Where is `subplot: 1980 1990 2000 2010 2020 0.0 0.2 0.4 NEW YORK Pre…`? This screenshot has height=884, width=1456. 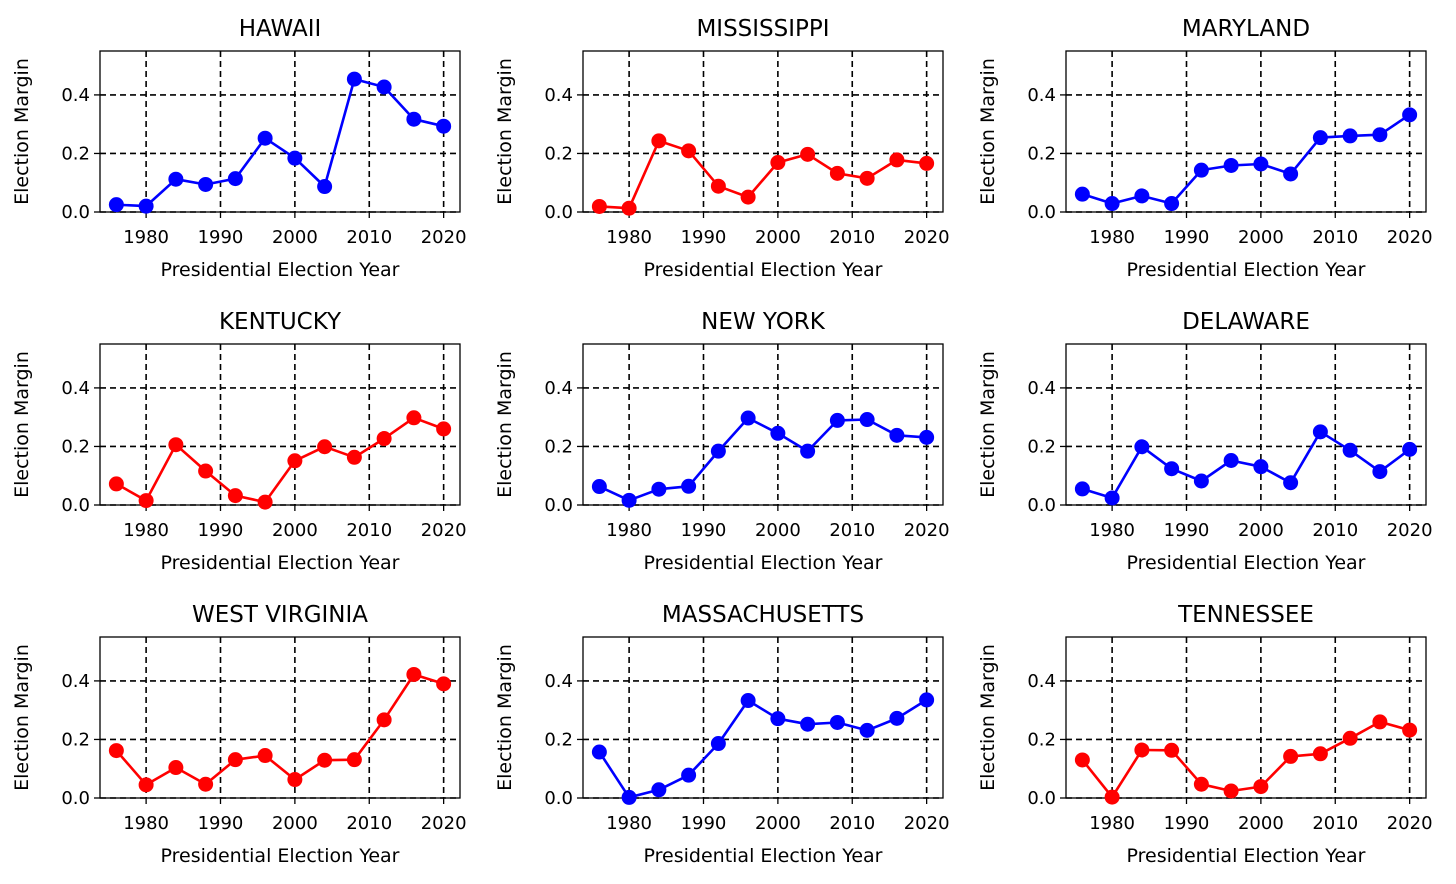 subplot: 1980 1990 2000 2010 2020 0.0 0.2 0.4 NEW YORK Pre… is located at coordinates (722, 441).